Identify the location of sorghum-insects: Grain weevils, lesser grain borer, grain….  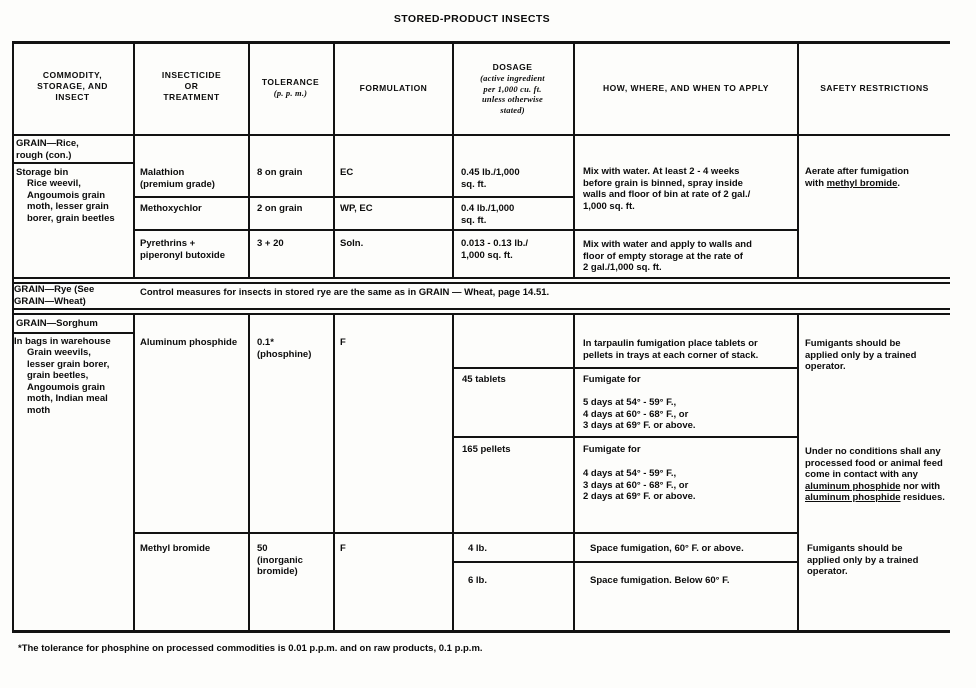
(68, 381).